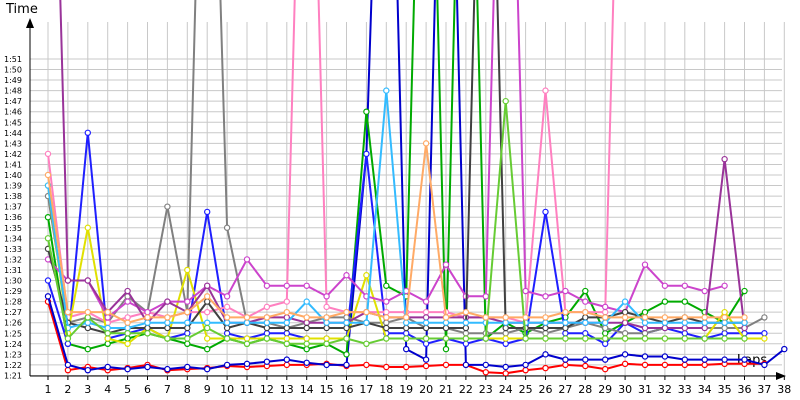 The width and height of the screenshot is (800, 400). I want to click on x-tick-label: 10, so click(227, 389).